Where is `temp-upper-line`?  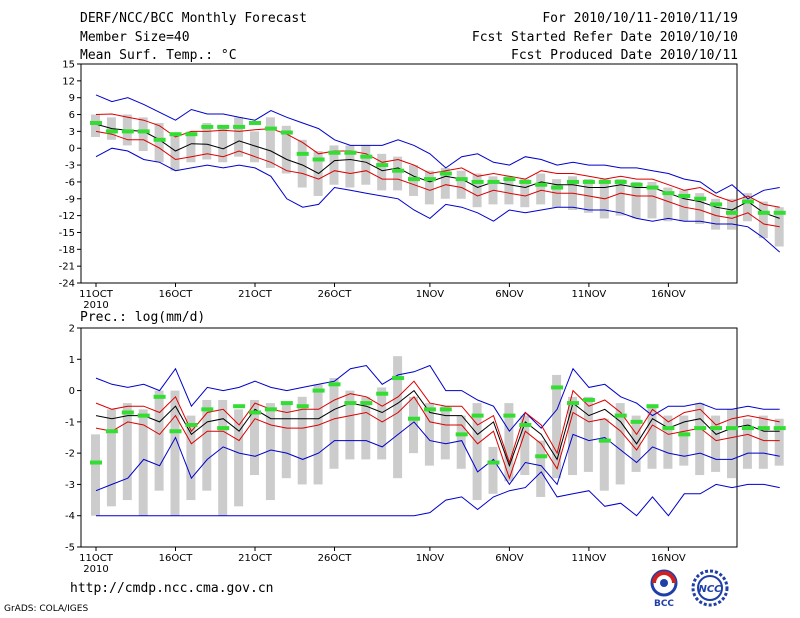 temp-upper-line is located at coordinates (437, 160).